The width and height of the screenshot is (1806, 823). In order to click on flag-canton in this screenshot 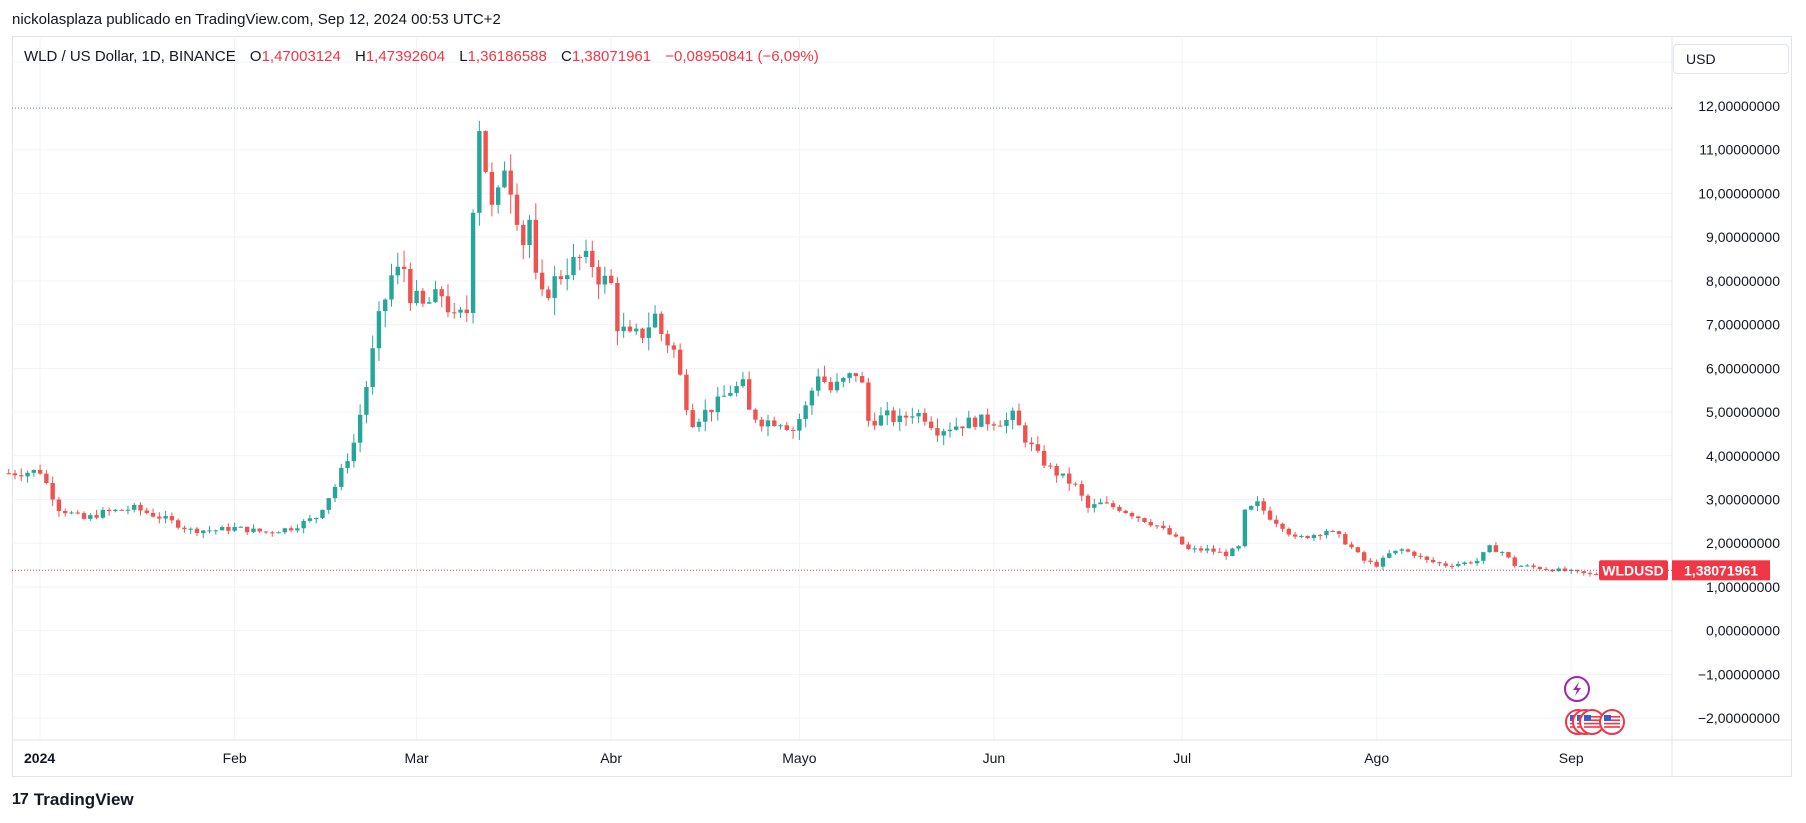, I will do `click(1587, 718)`.